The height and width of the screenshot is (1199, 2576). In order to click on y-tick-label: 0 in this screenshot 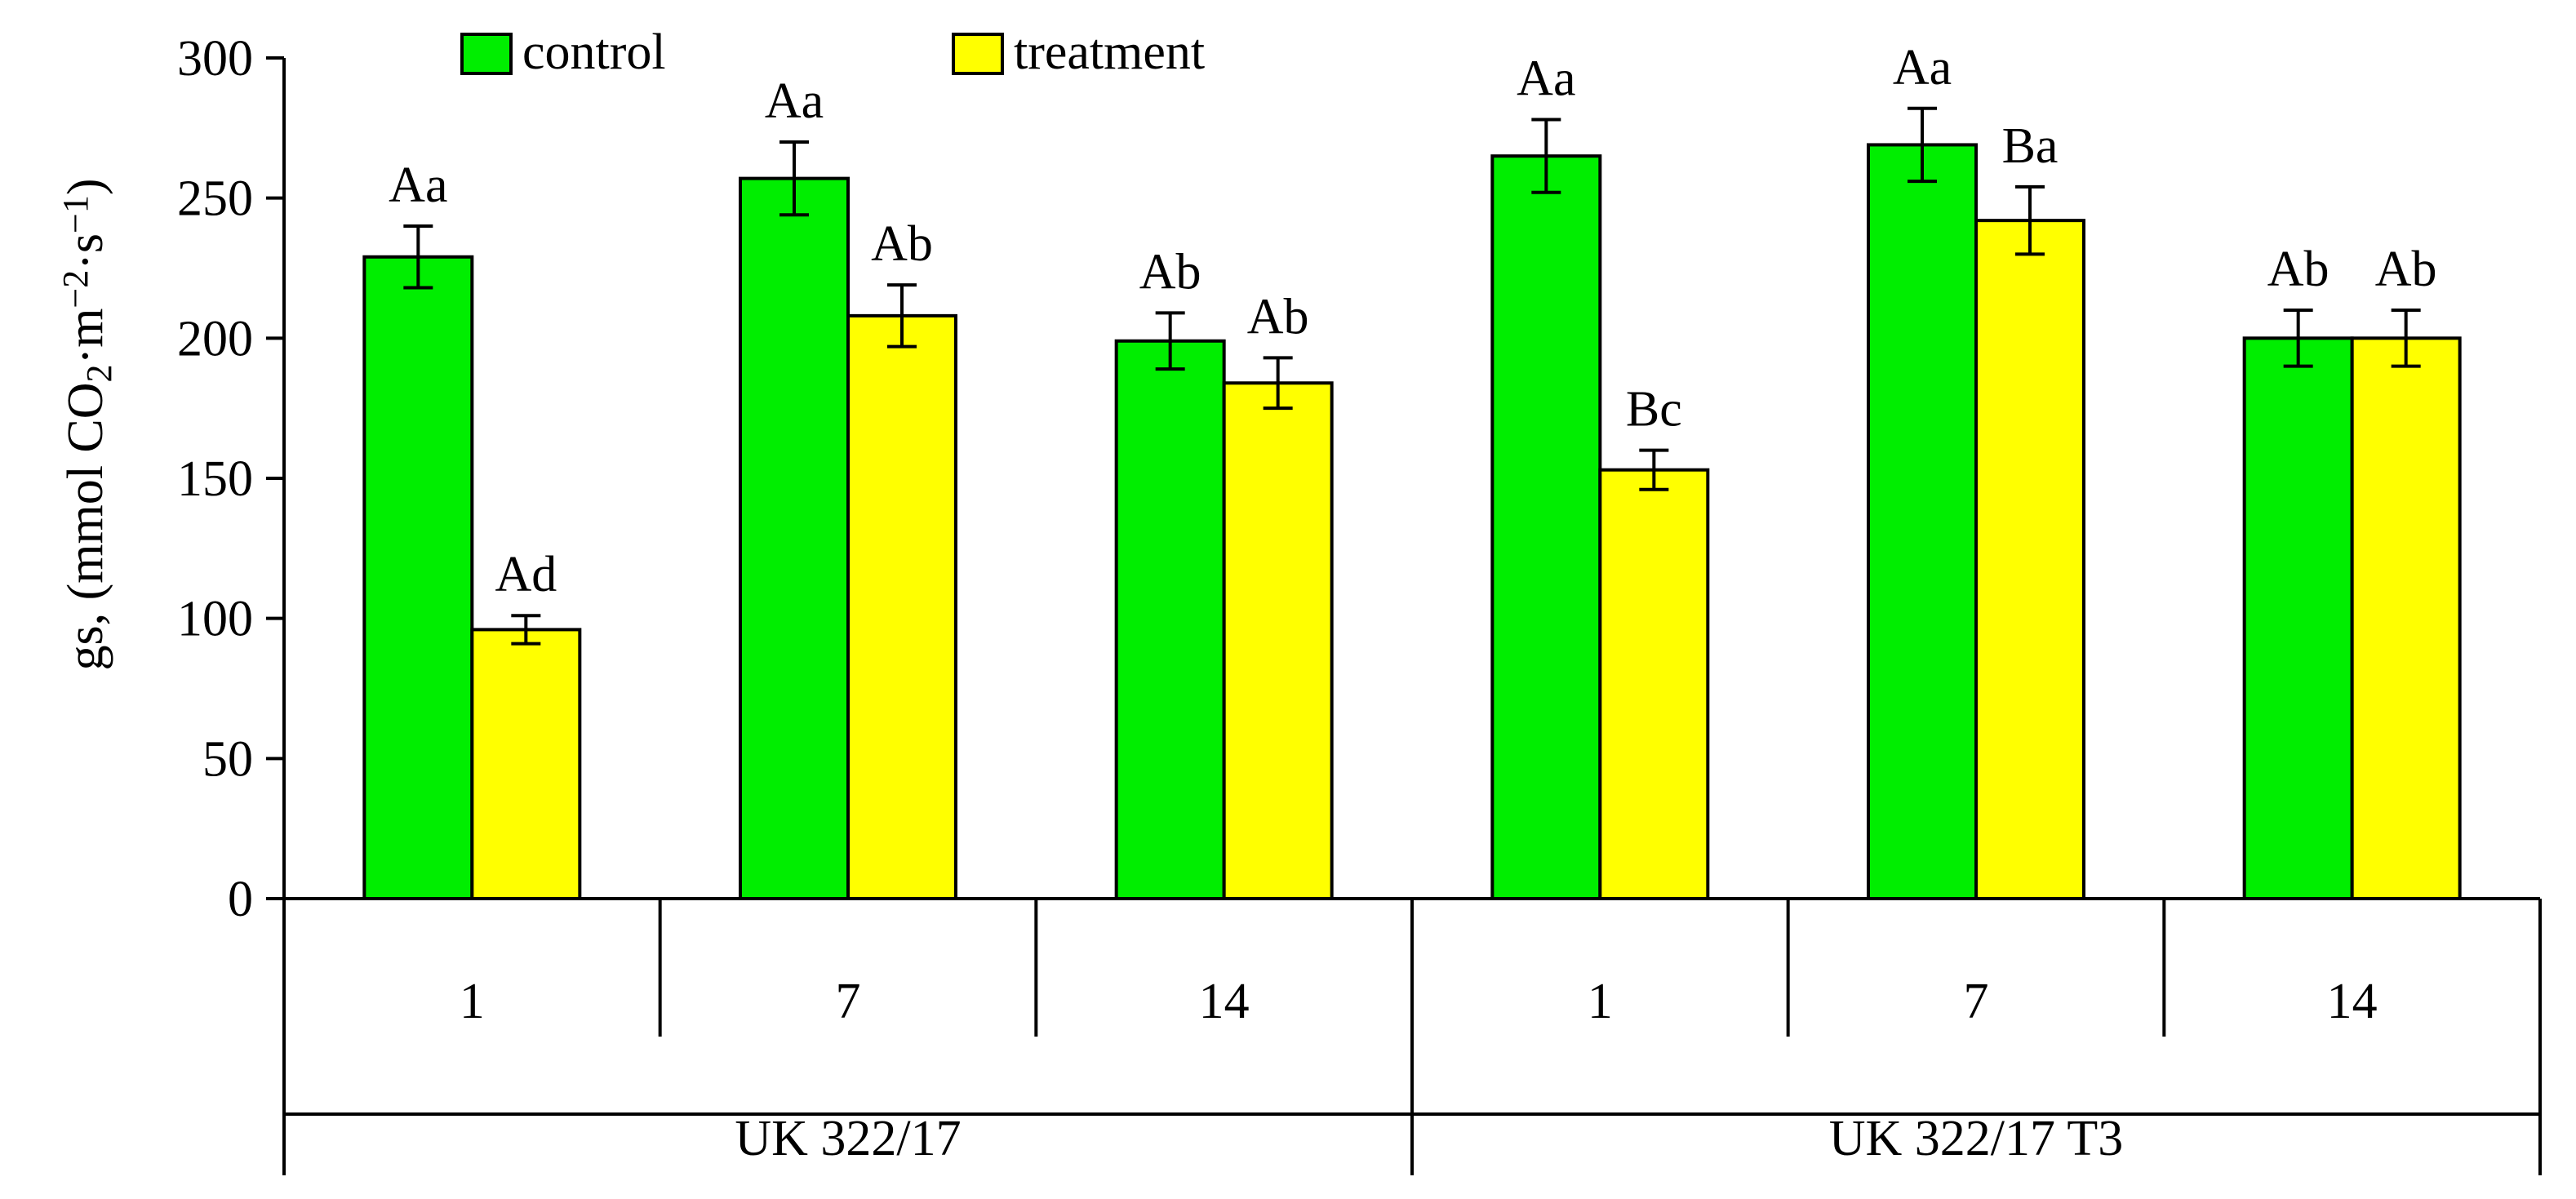, I will do `click(240, 899)`.